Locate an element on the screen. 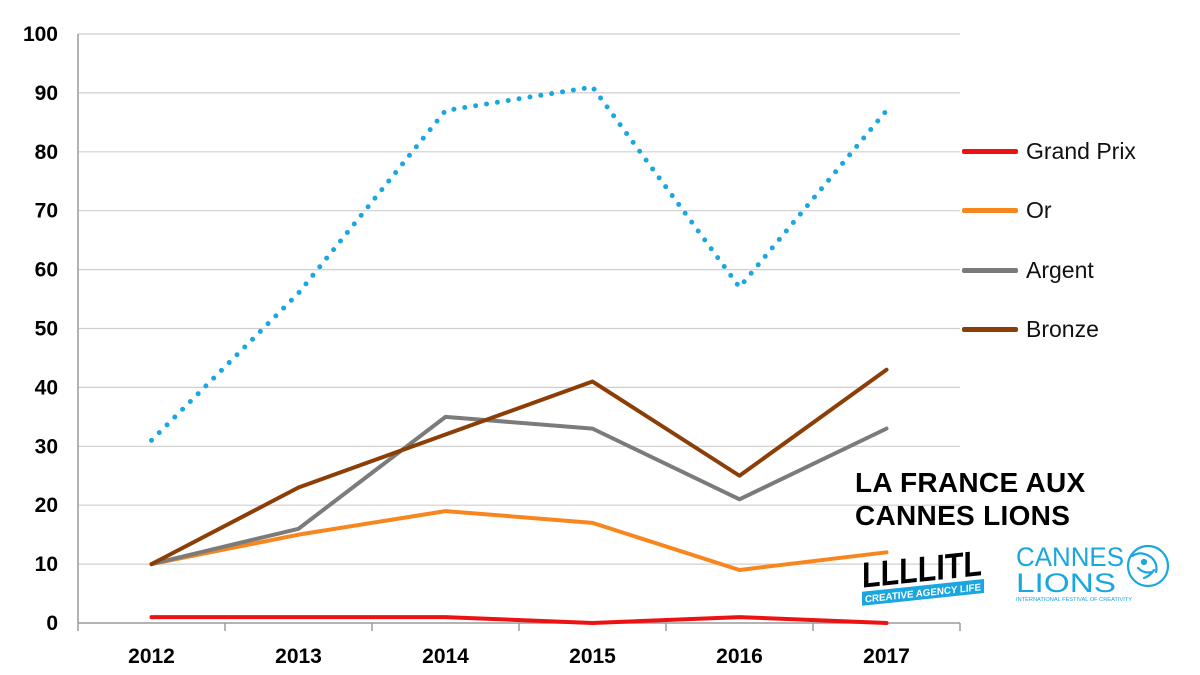 The height and width of the screenshot is (675, 1200). y-tick-label-40: 40 is located at coordinates (46, 387).